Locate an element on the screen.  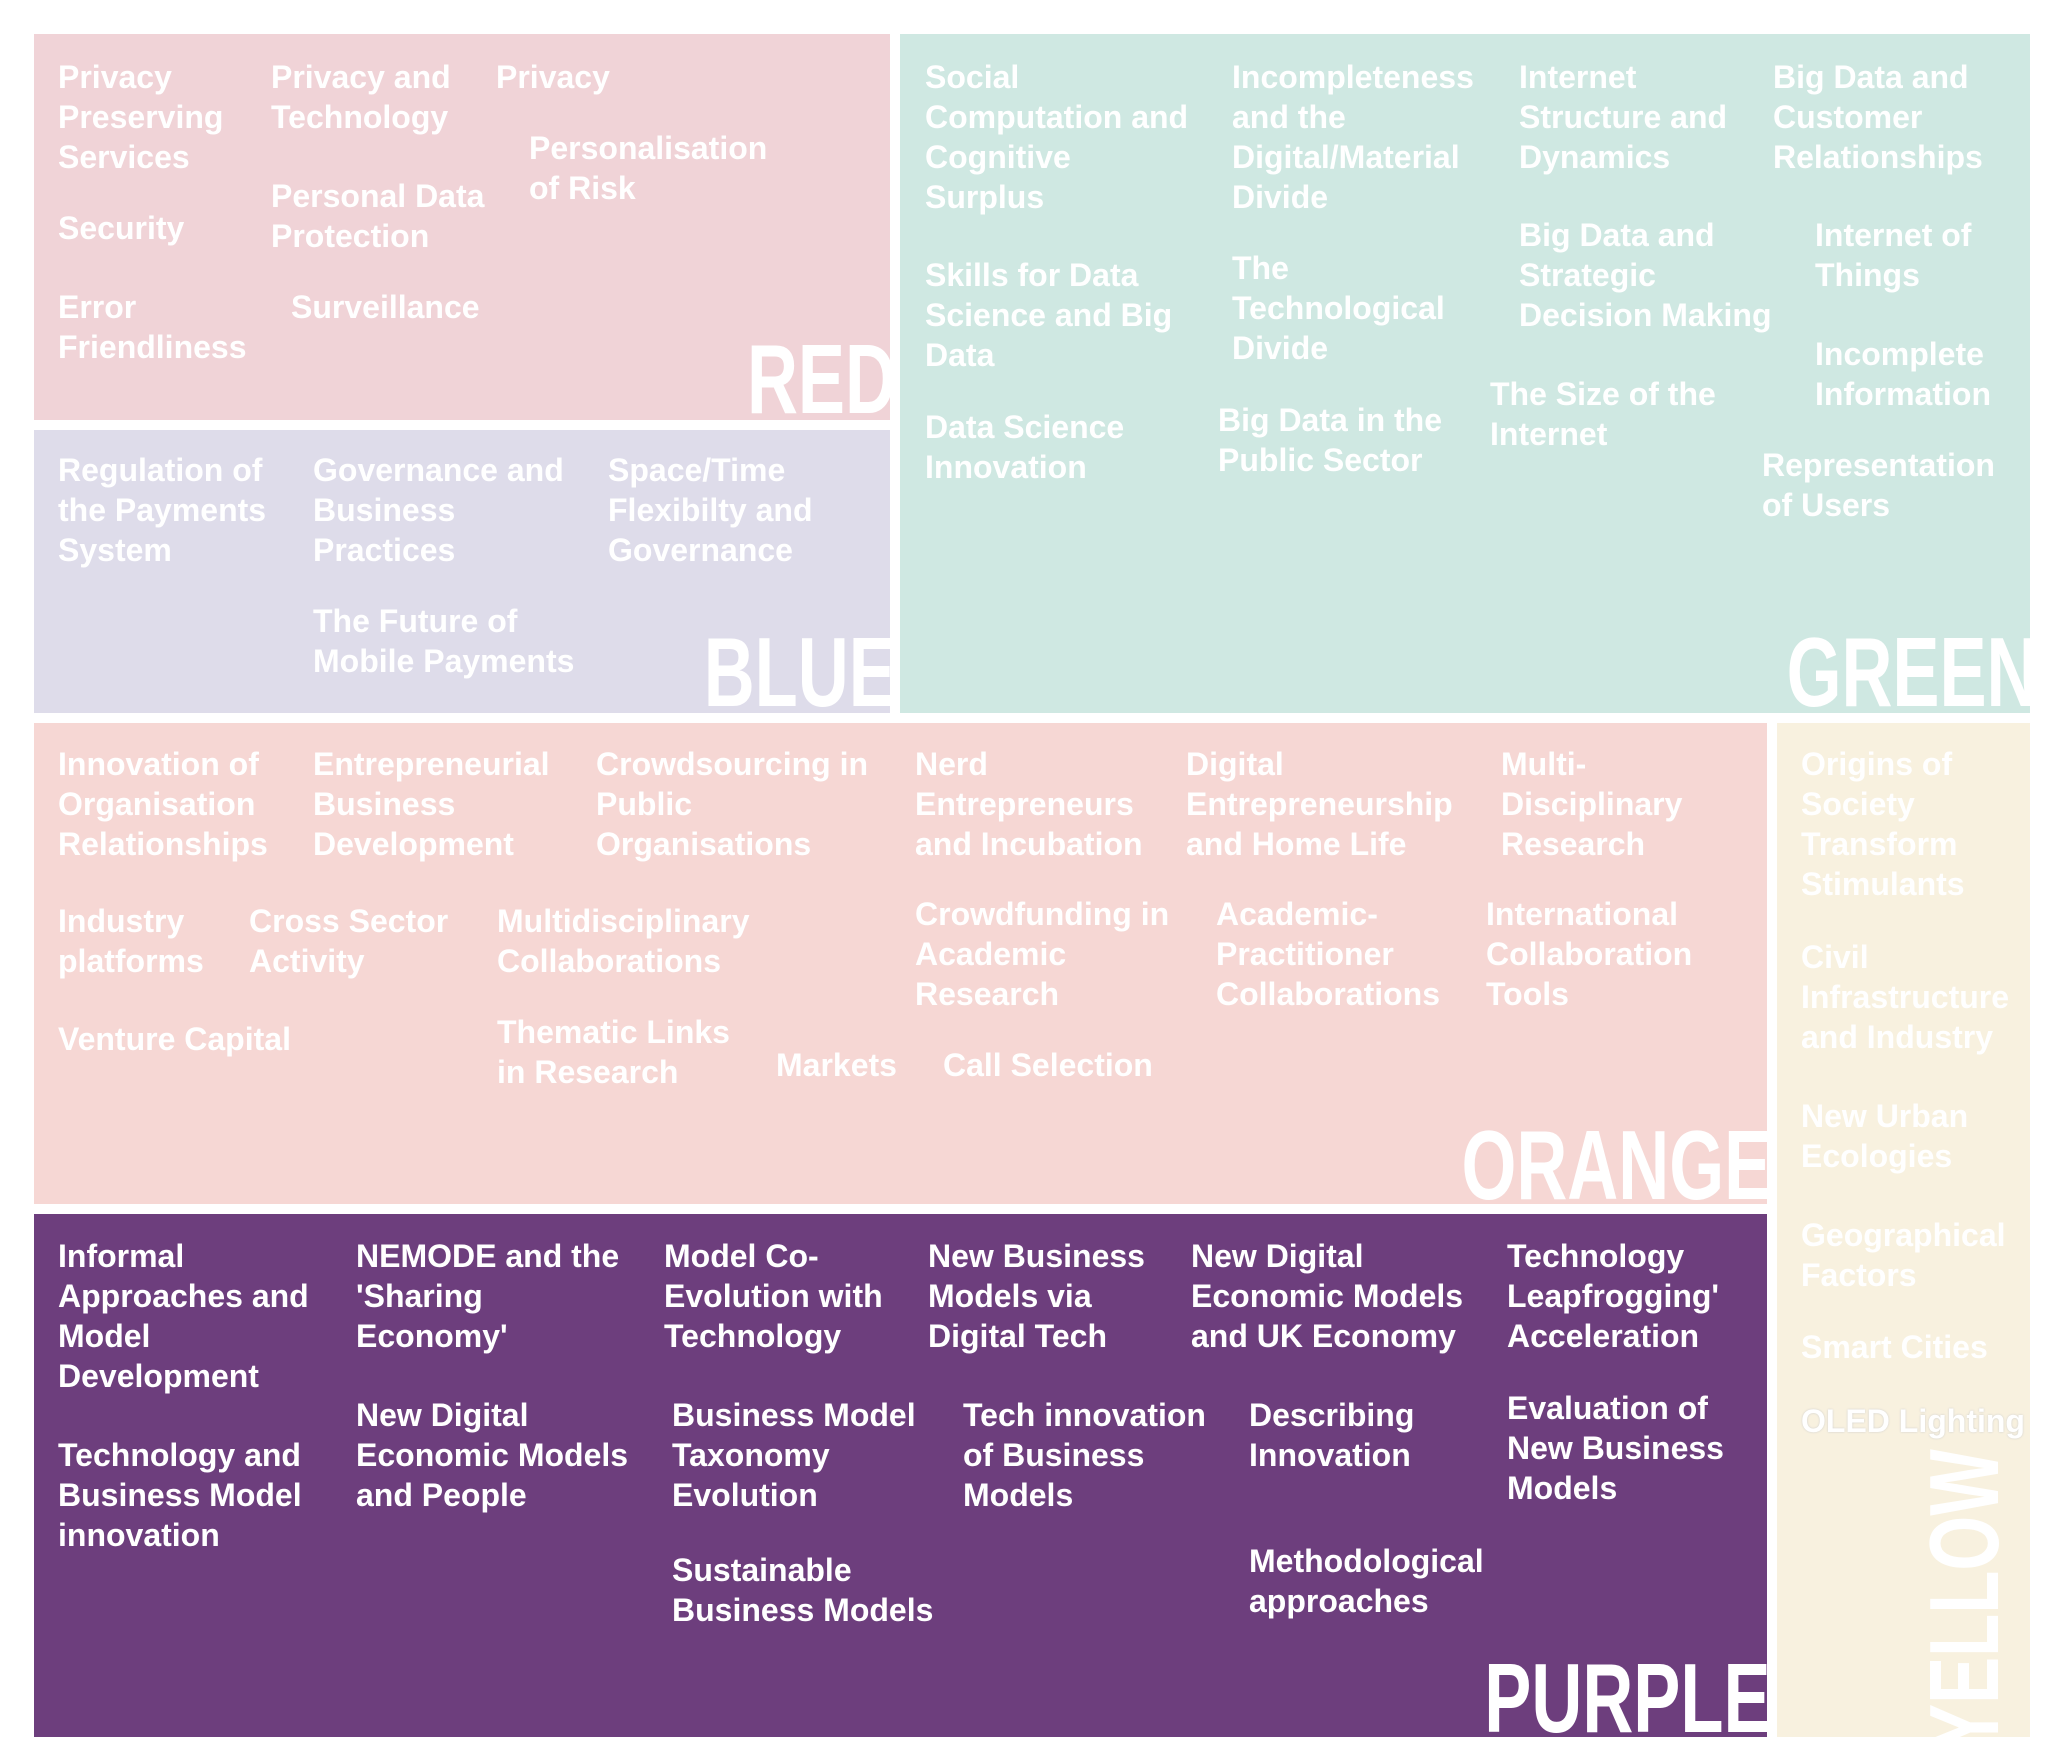
topic-sustainable-business-models: Sustainable Business Models is located at coordinates (803, 1590).